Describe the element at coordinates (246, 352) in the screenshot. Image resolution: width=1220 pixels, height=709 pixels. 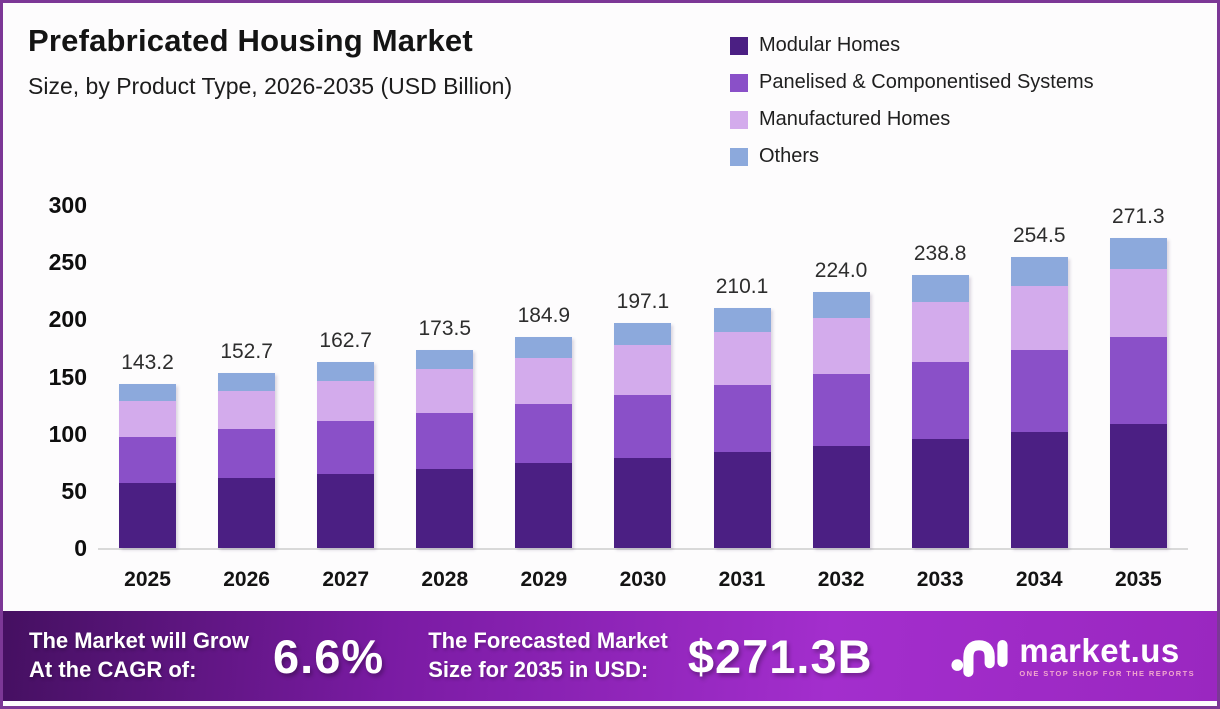
I see `bar-total-label: 152.7` at that location.